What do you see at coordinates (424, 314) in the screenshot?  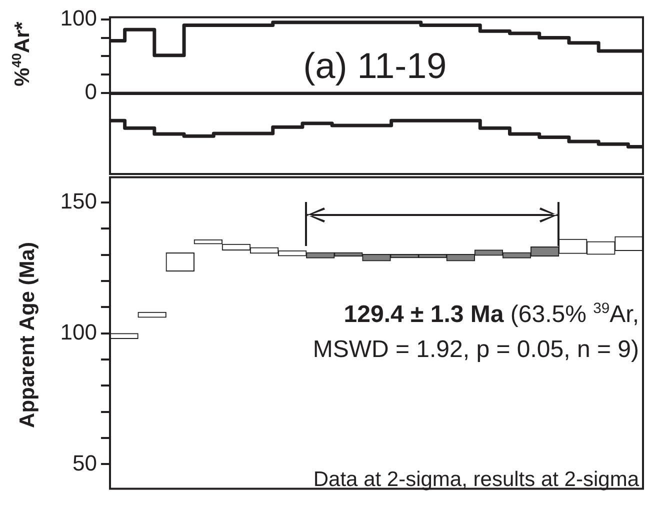 I see `annotation: 129.4 ± 1.3 Ma` at bounding box center [424, 314].